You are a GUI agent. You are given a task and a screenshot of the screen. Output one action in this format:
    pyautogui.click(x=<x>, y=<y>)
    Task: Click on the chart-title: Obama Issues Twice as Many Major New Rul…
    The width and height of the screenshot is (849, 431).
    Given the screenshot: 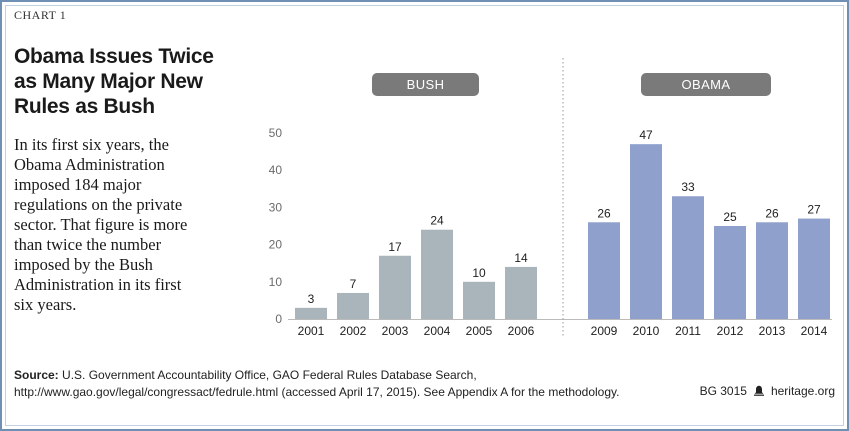 What is the action you would take?
    pyautogui.click(x=114, y=81)
    